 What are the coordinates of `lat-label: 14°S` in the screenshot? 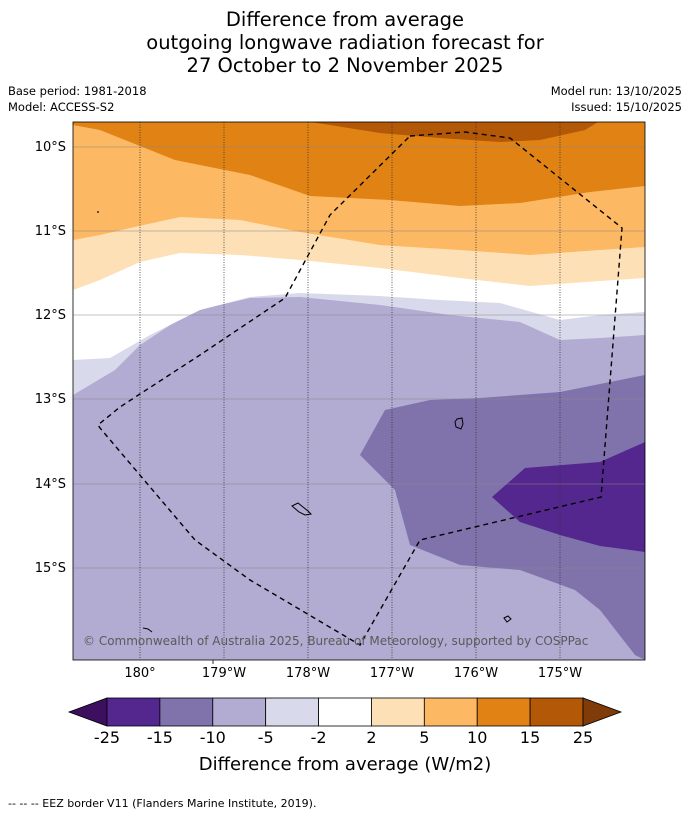 It's located at (50, 484).